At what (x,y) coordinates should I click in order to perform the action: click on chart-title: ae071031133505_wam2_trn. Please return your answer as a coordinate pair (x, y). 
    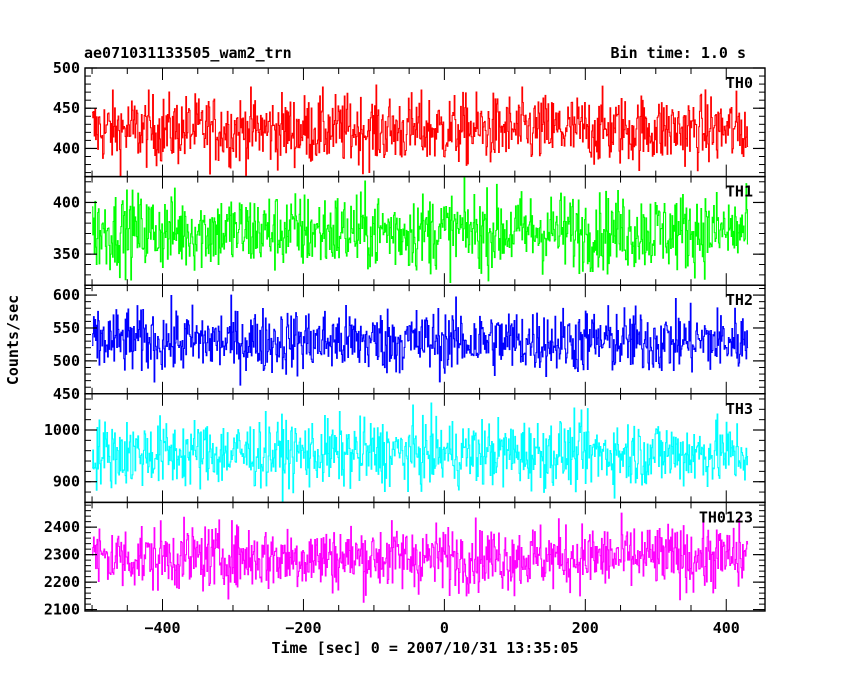
    Looking at the image, I should click on (188, 53).